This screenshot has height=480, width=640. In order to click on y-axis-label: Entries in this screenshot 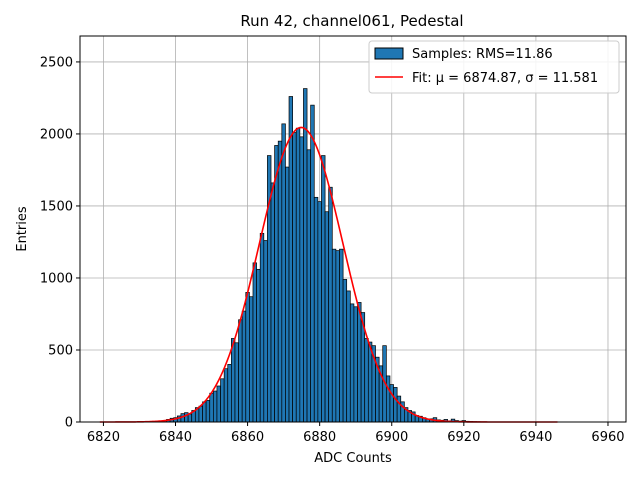, I will do `click(22, 229)`.